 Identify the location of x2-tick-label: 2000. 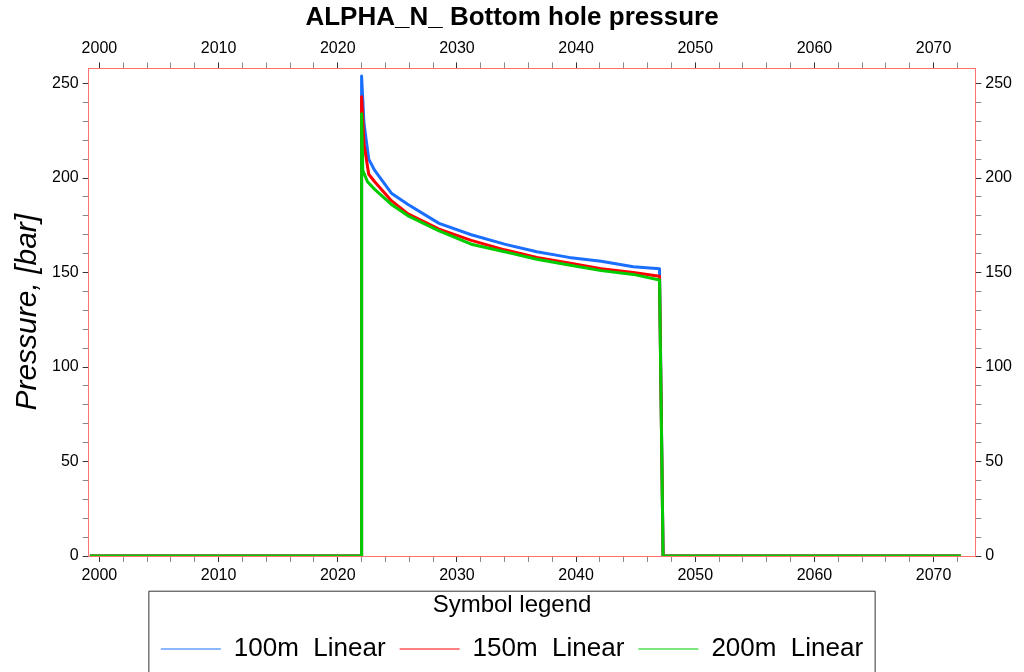
(99, 48).